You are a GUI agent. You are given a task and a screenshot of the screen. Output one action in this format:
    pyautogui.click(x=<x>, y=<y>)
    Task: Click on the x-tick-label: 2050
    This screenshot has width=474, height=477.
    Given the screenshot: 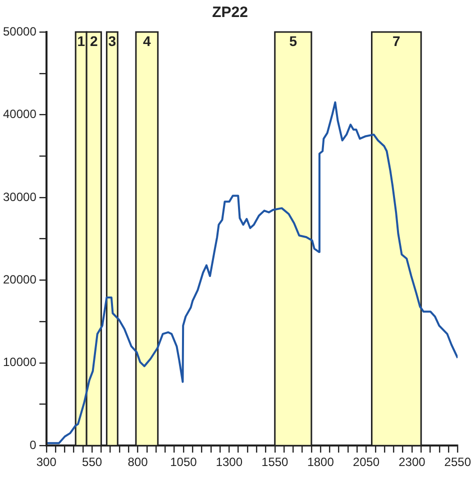 What is the action you would take?
    pyautogui.click(x=366, y=462)
    